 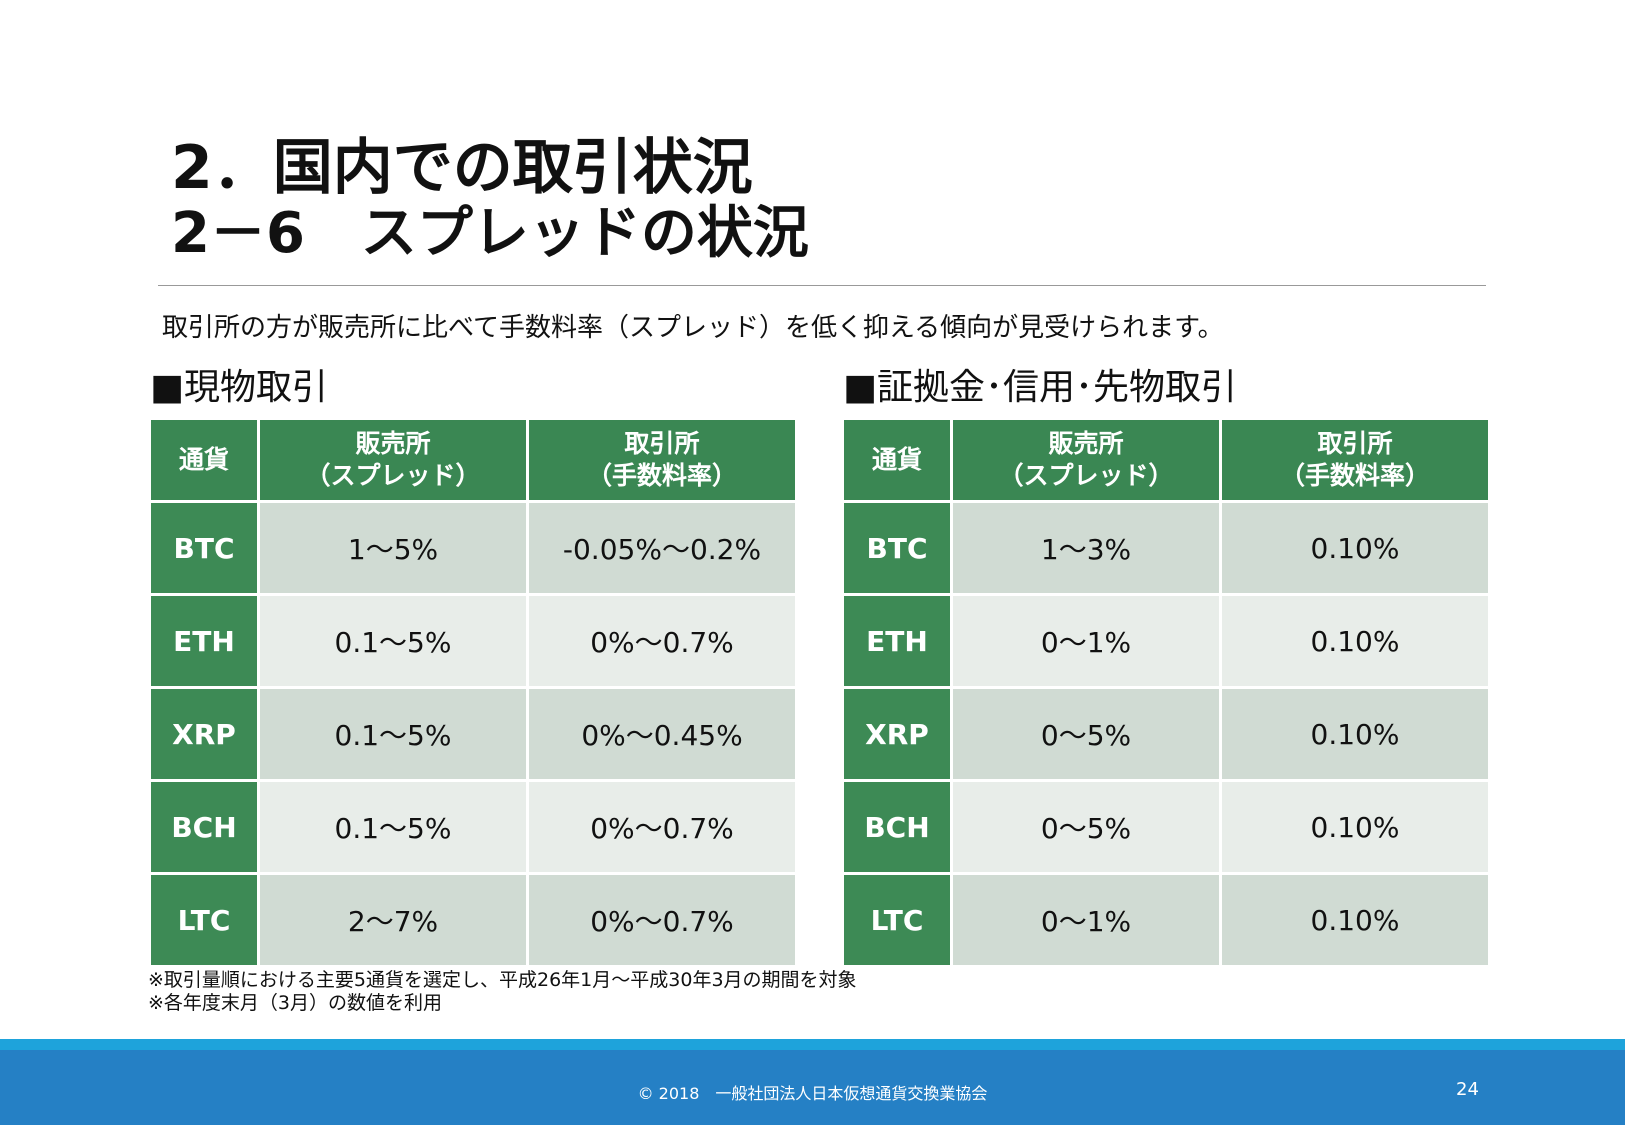 I want to click on section-heading: ■証拠金･信用･先物取引, so click(x=1040, y=387).